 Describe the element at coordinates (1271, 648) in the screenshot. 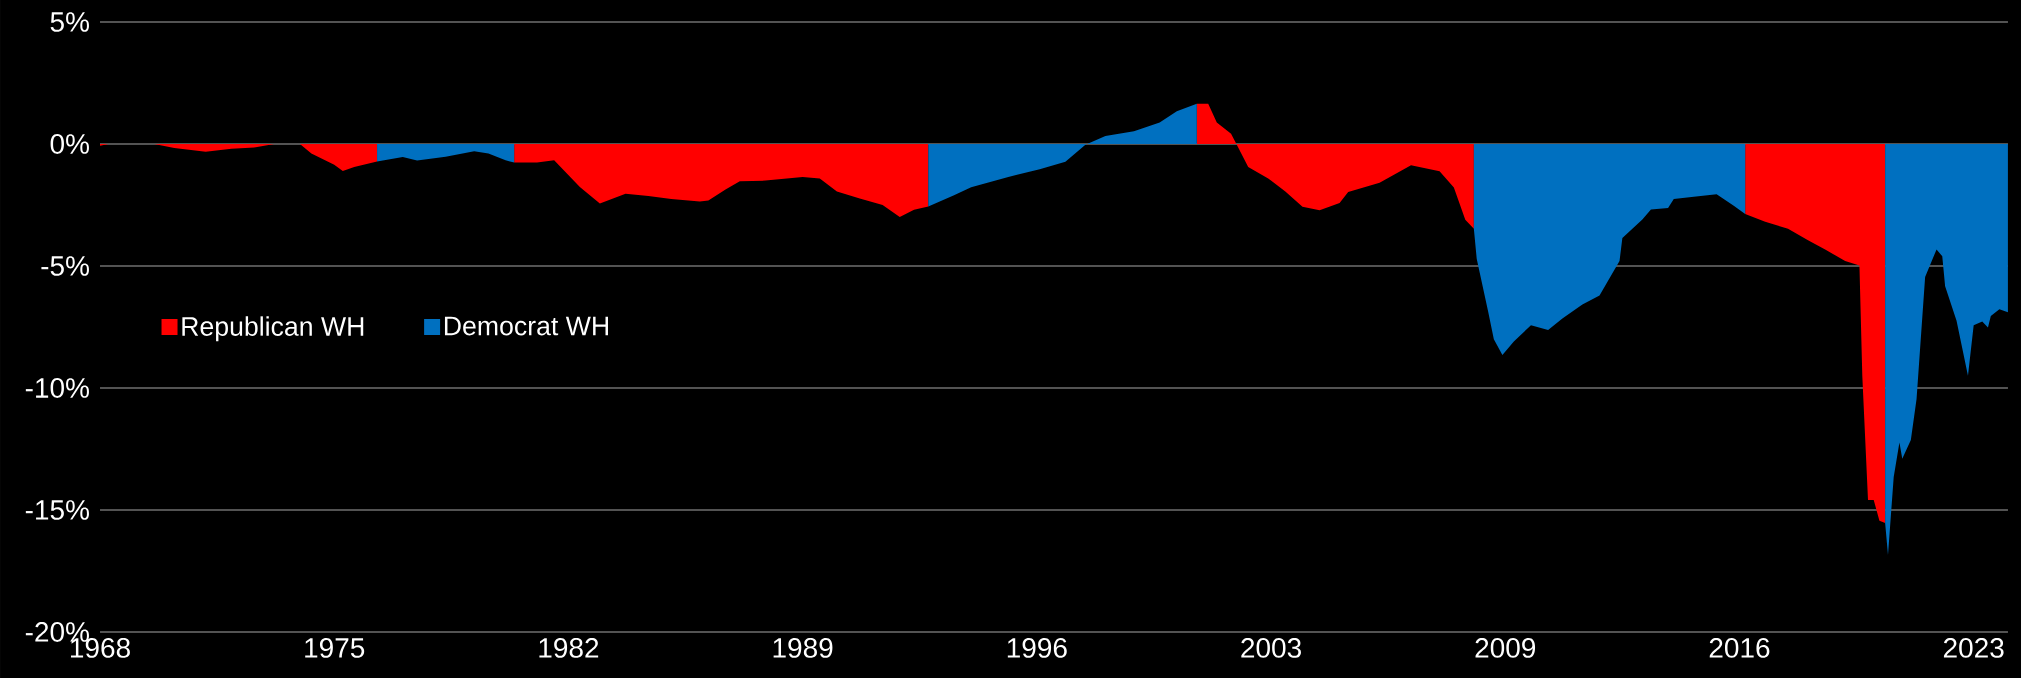

I see `x-tick-label: 2003` at that location.